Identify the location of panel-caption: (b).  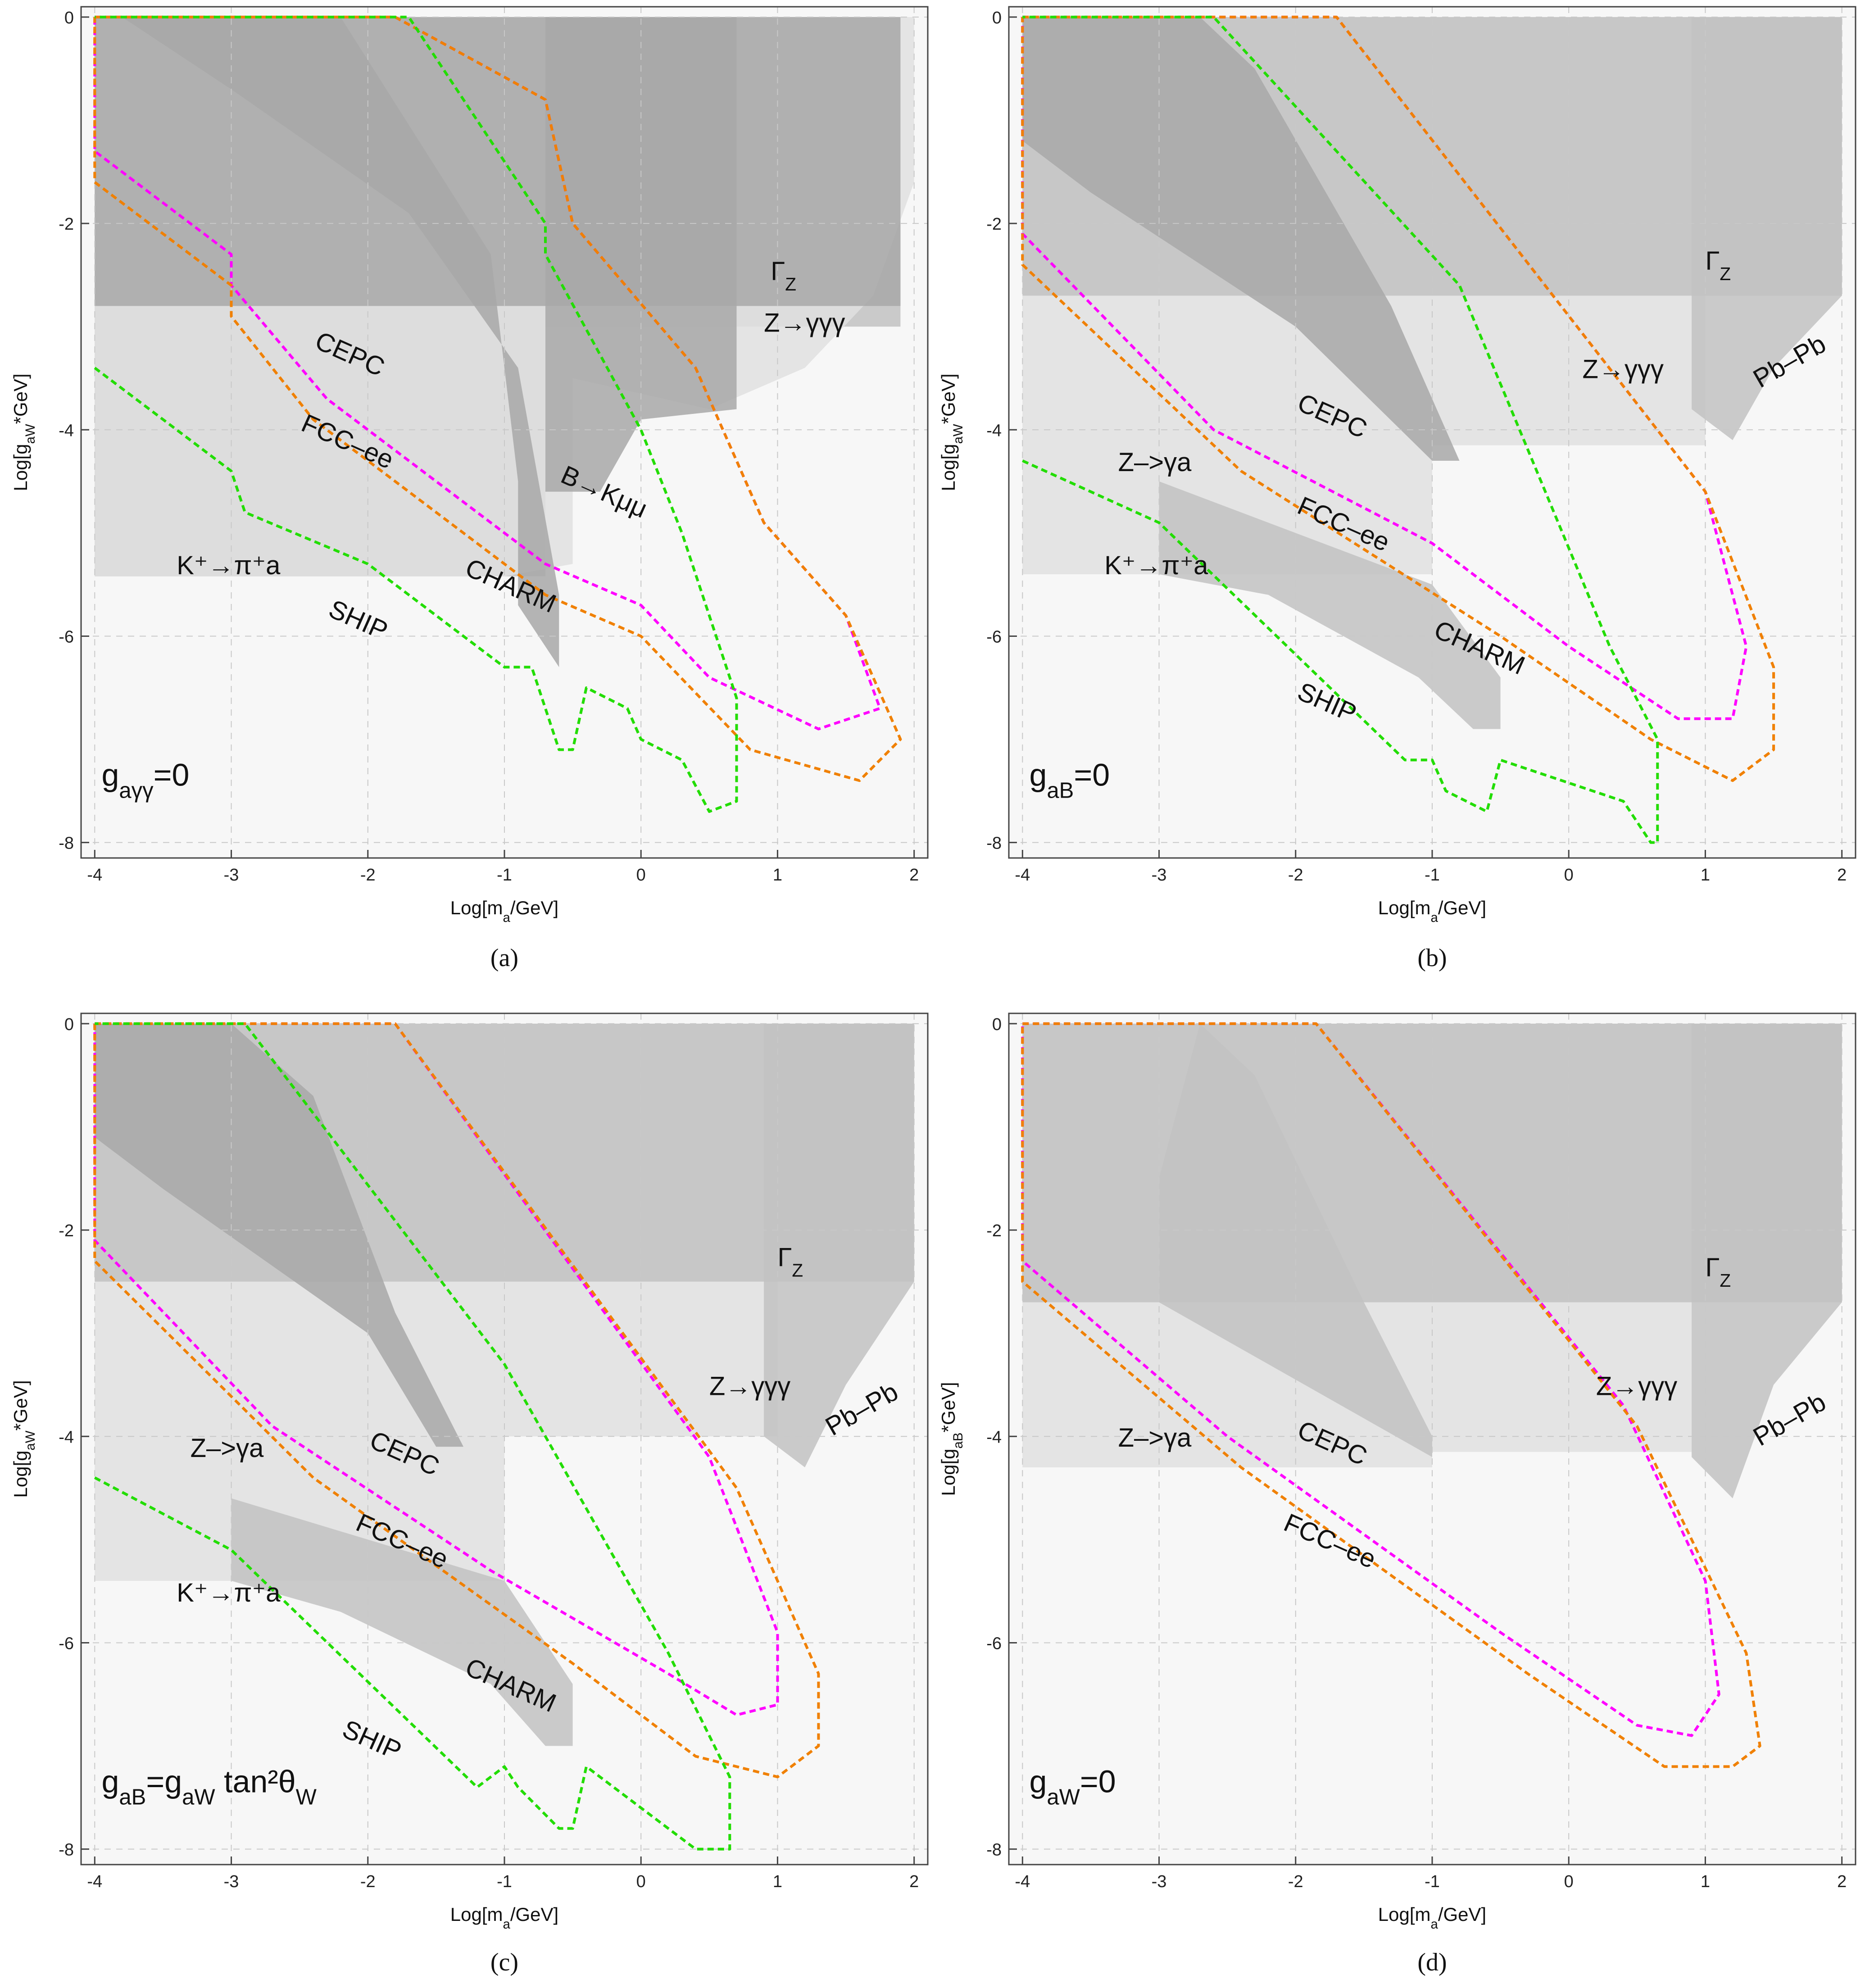
(1432, 958).